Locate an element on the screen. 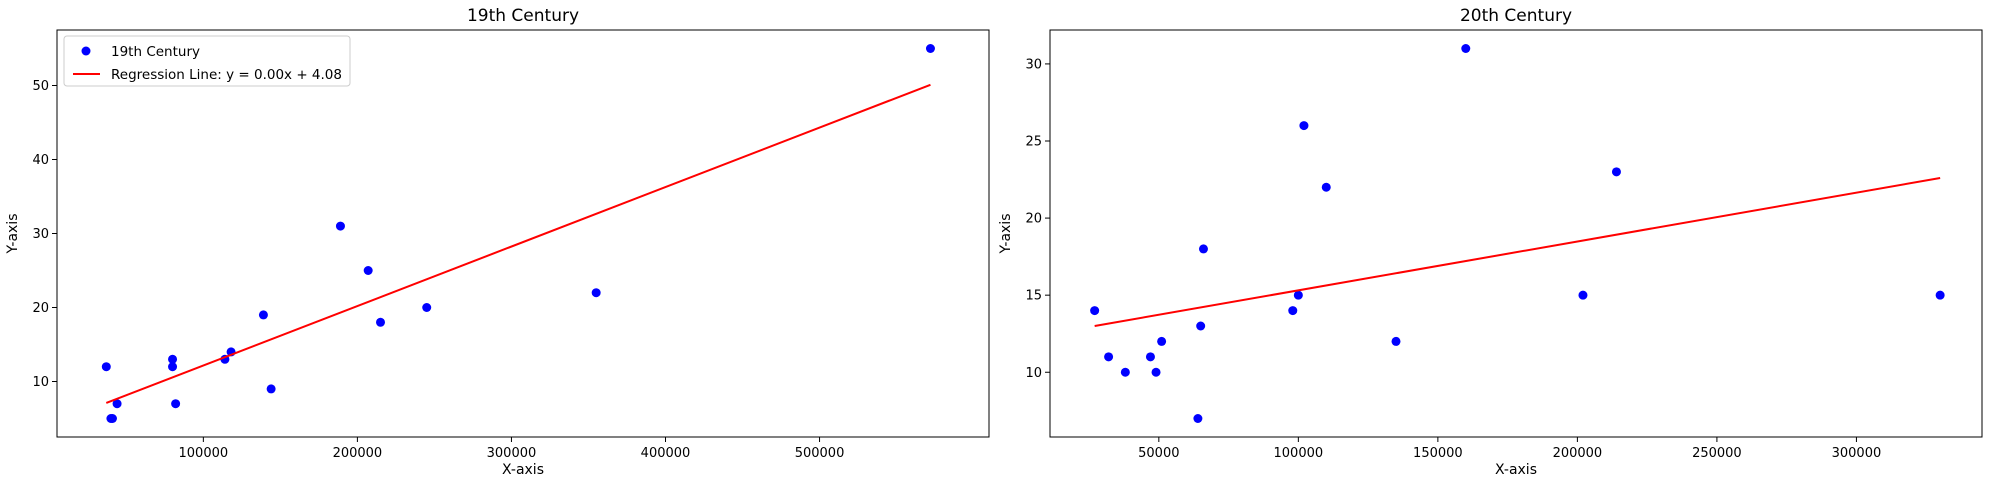 Image resolution: width=1990 pixels, height=490 pixels. chart-title: 19th Century is located at coordinates (523, 16).